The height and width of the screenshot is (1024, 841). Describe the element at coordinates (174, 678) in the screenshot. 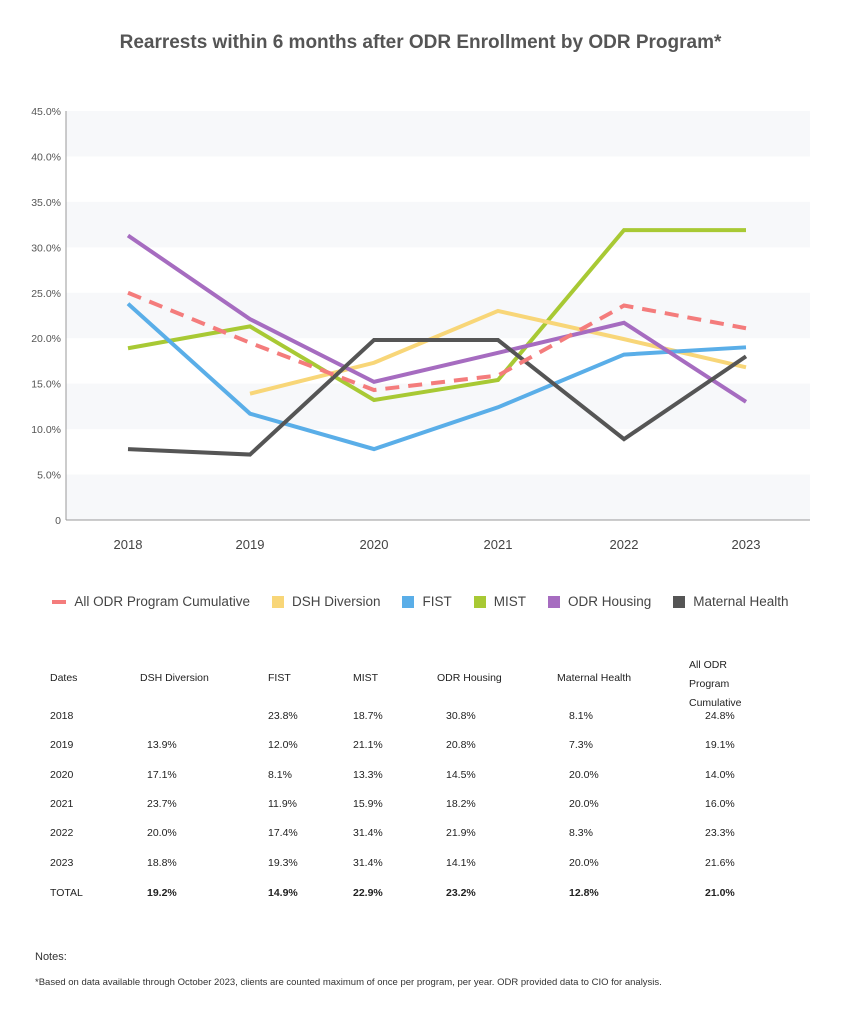

I see `table-header: DSH Diversion` at that location.